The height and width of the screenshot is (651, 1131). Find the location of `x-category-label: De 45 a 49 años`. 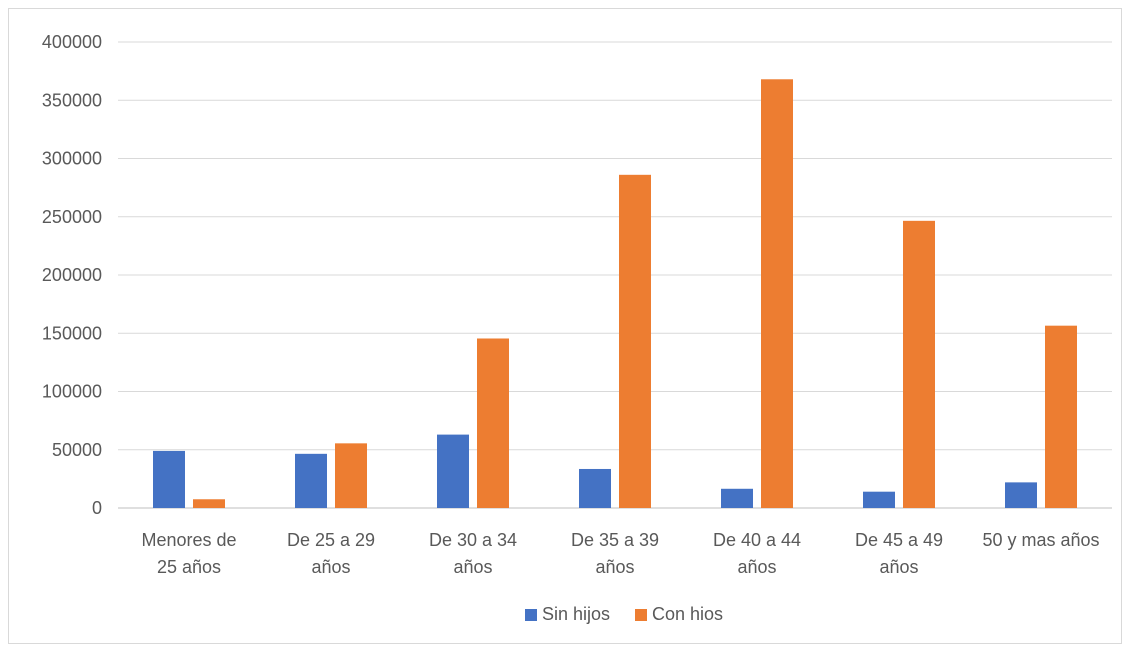

x-category-label: De 45 a 49 años is located at coordinates (899, 553).